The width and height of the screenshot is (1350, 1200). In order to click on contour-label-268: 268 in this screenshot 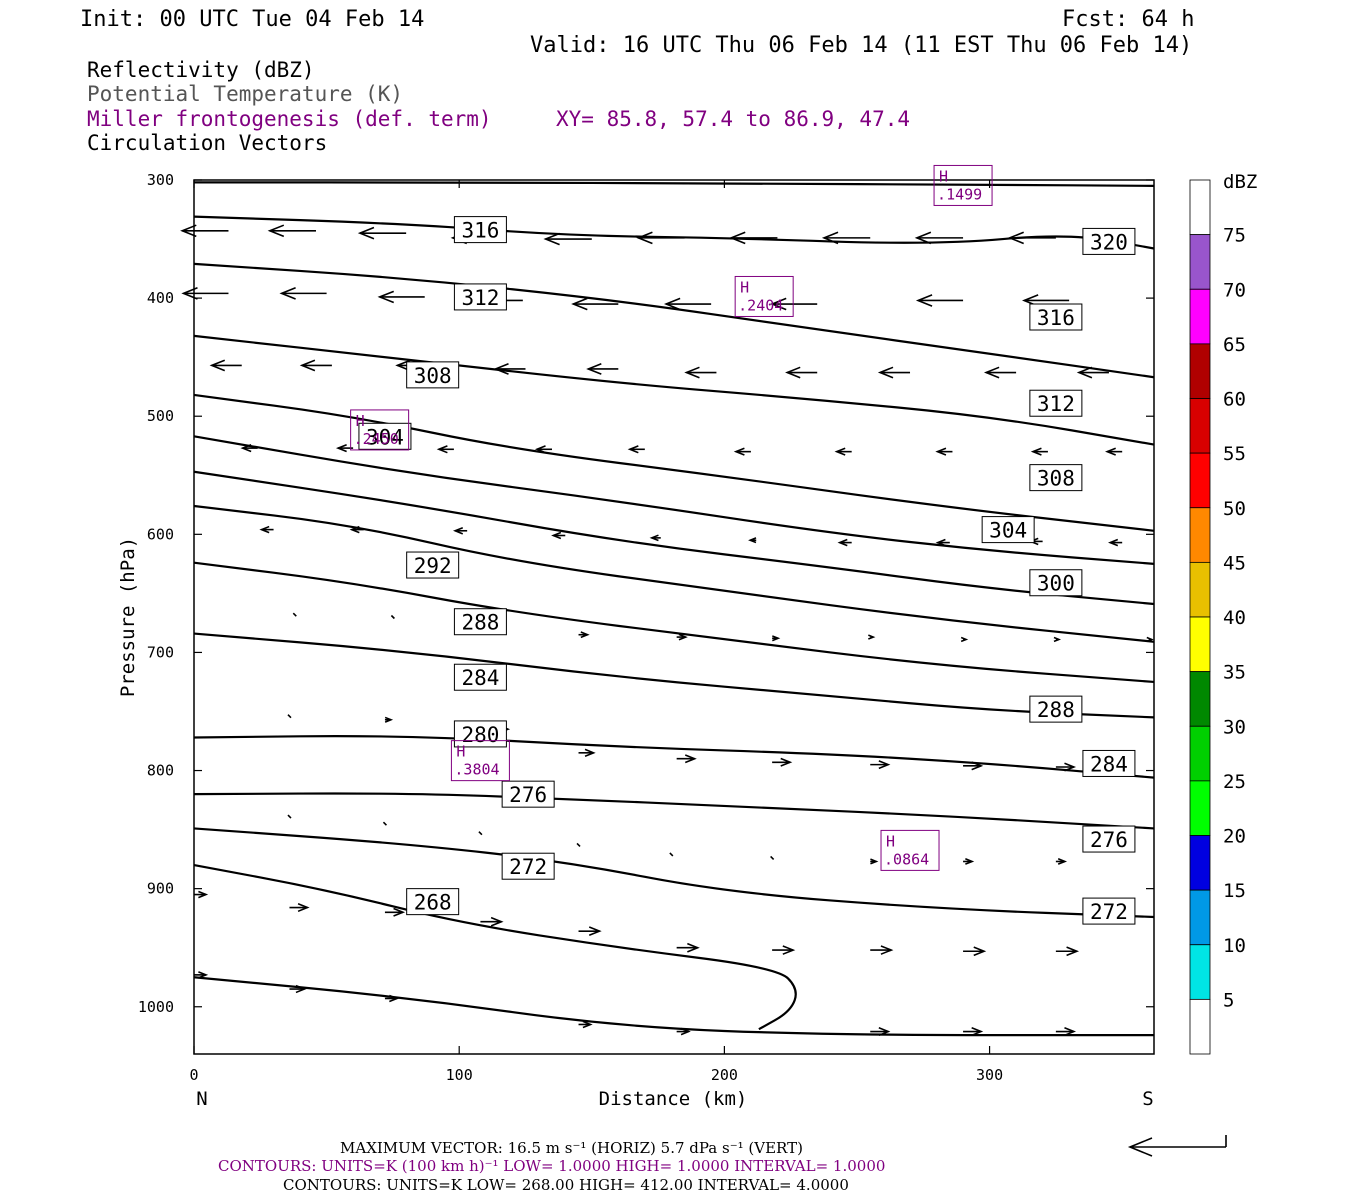, I will do `click(433, 903)`.